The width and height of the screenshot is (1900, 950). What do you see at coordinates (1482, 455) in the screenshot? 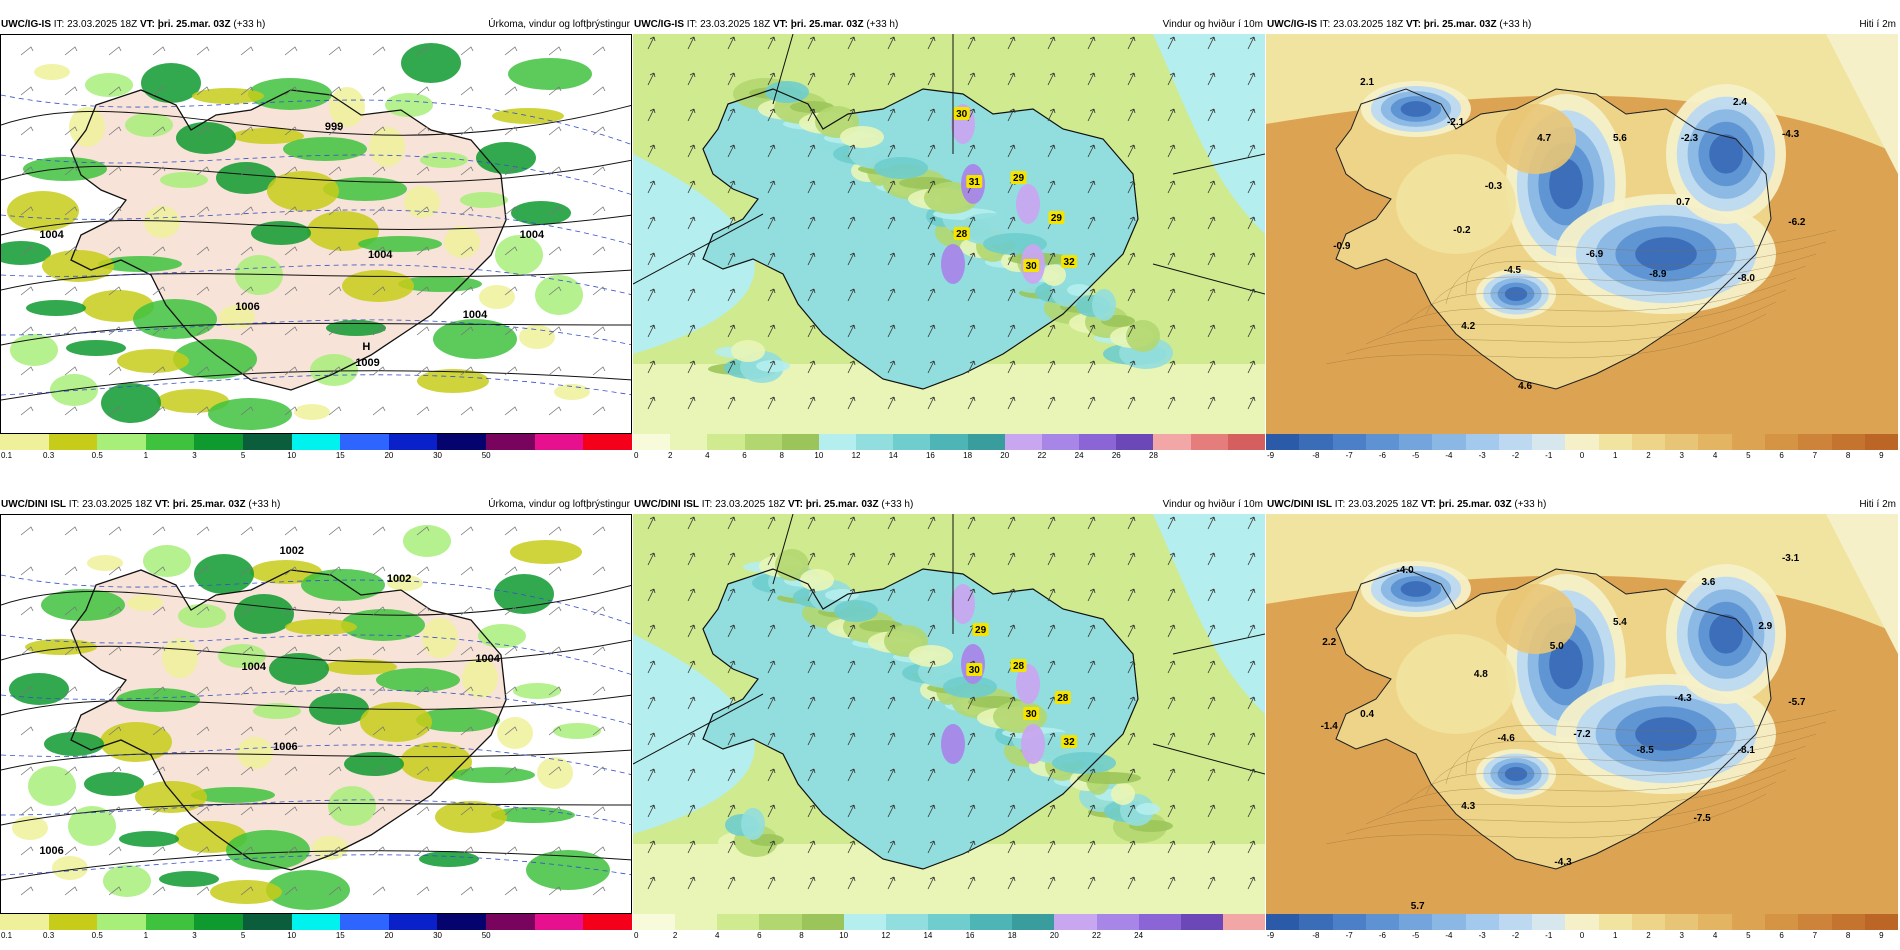
I see `legend-tick-label: -3` at bounding box center [1482, 455].